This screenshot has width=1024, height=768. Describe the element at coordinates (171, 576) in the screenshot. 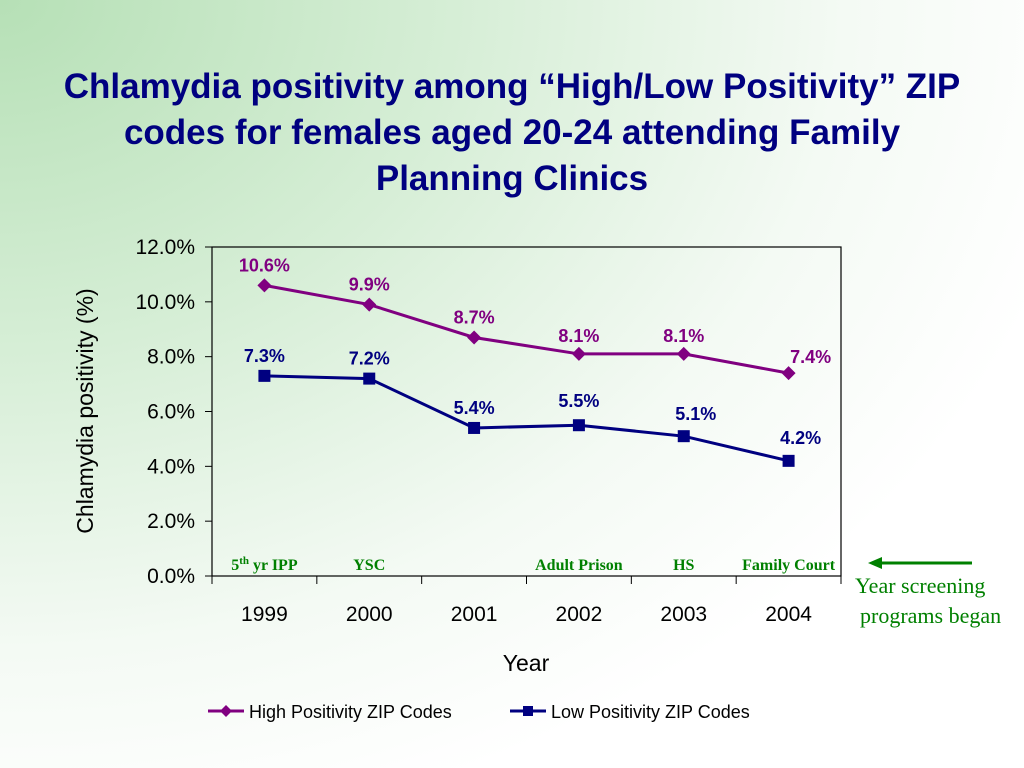

I see `y-tick-label: 0.0%` at that location.